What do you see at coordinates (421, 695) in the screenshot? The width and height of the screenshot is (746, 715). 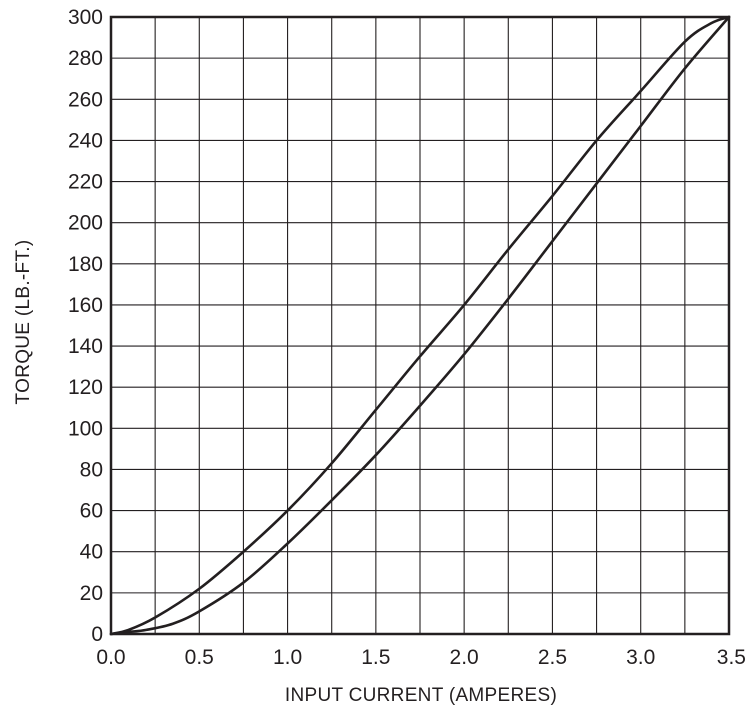 I see `x-axis-label: INPUT CURRENT (AMPERES)` at bounding box center [421, 695].